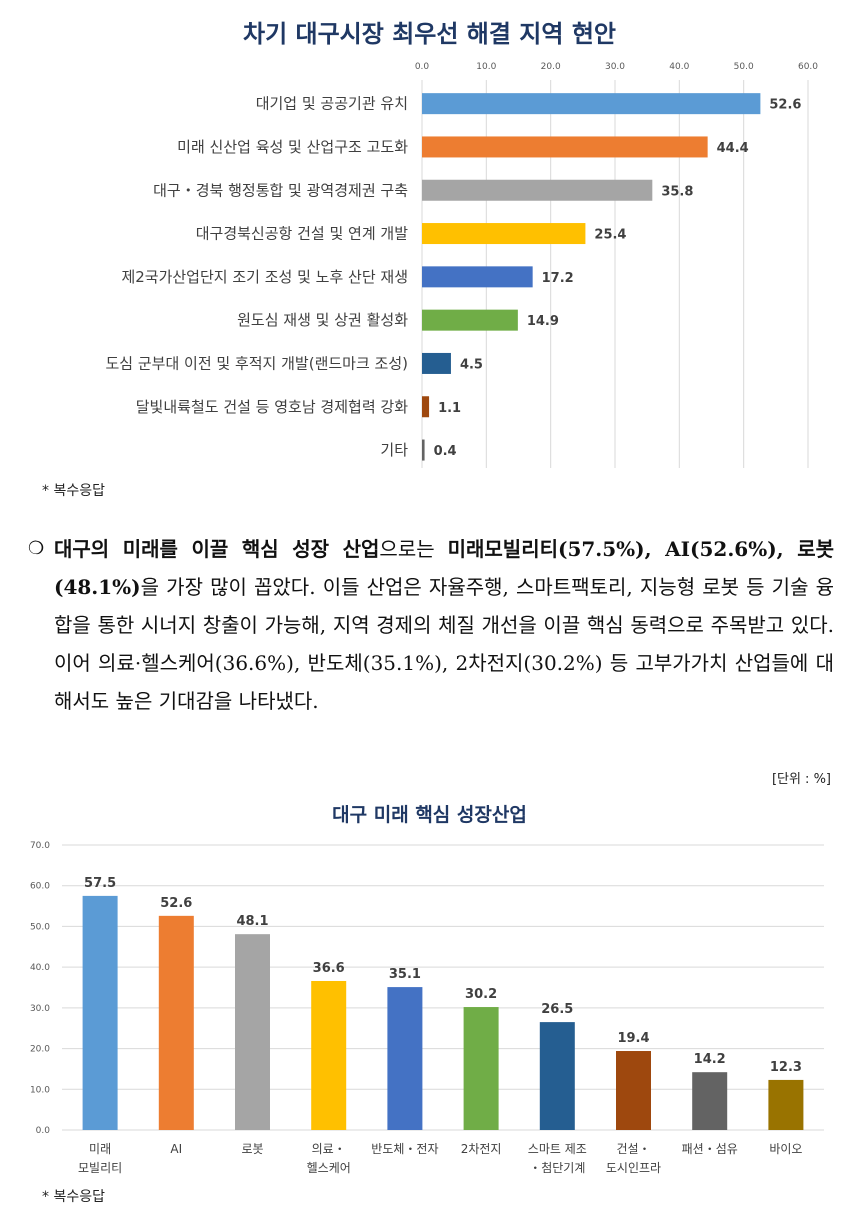 The height and width of the screenshot is (1231, 859). I want to click on chart1-title: 차기 대구시장 최우선 해결 지역 현안, so click(429, 34).